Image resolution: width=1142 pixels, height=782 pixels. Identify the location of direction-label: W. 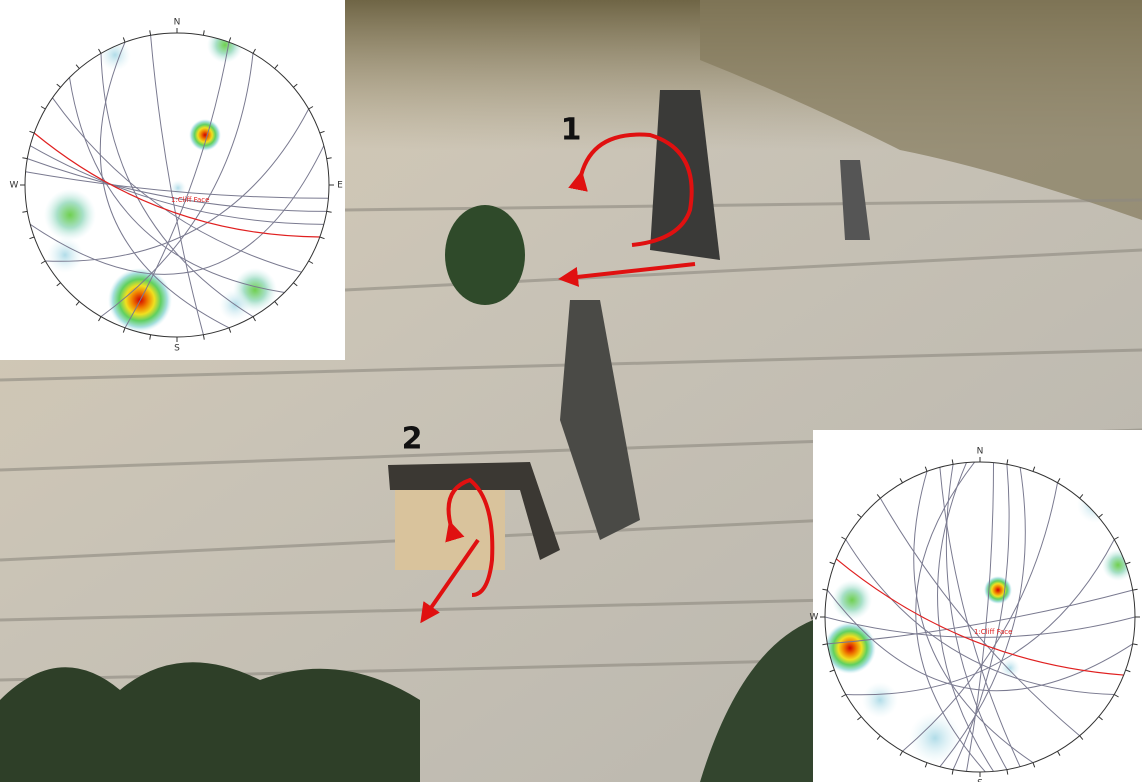
(814, 618).